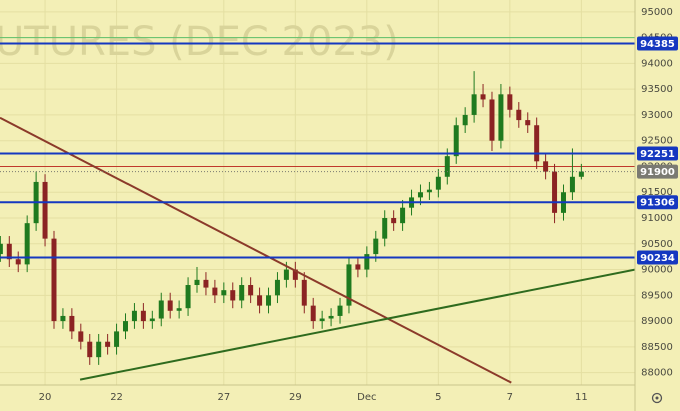 This screenshot has width=680, height=411. Describe the element at coordinates (581, 397) in the screenshot. I see `x-tick-label: 11` at that location.